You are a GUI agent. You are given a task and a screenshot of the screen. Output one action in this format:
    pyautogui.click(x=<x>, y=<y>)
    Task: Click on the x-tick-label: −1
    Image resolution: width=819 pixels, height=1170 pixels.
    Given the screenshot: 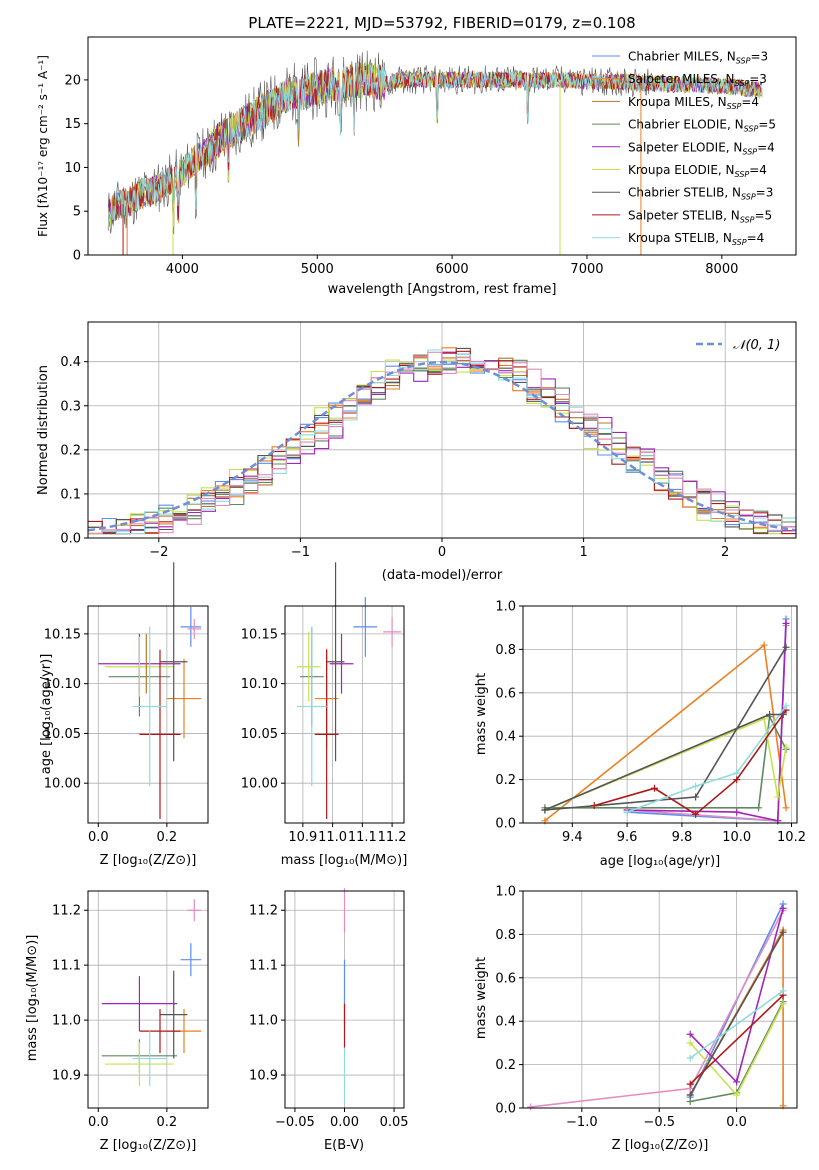 What is the action you would take?
    pyautogui.click(x=300, y=552)
    